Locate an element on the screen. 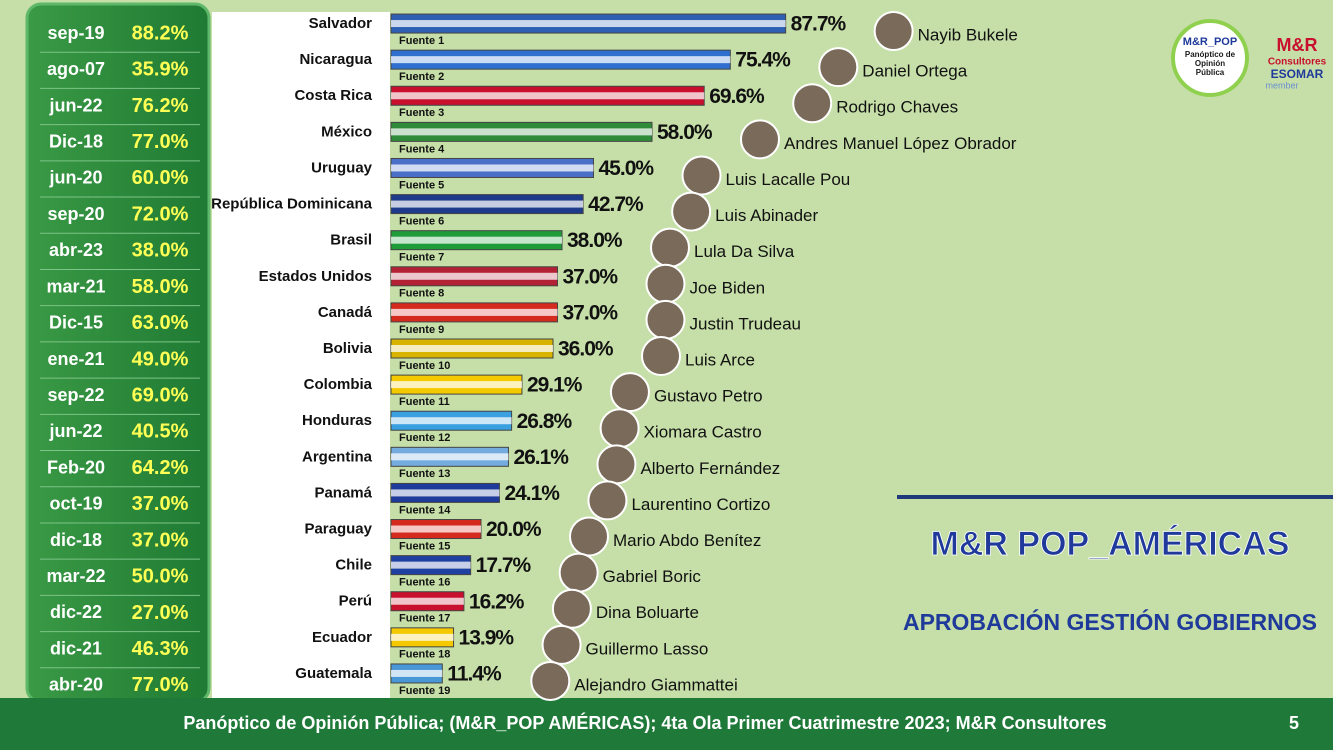 This screenshot has height=750, width=1333. value-label: 20.0% is located at coordinates (514, 529).